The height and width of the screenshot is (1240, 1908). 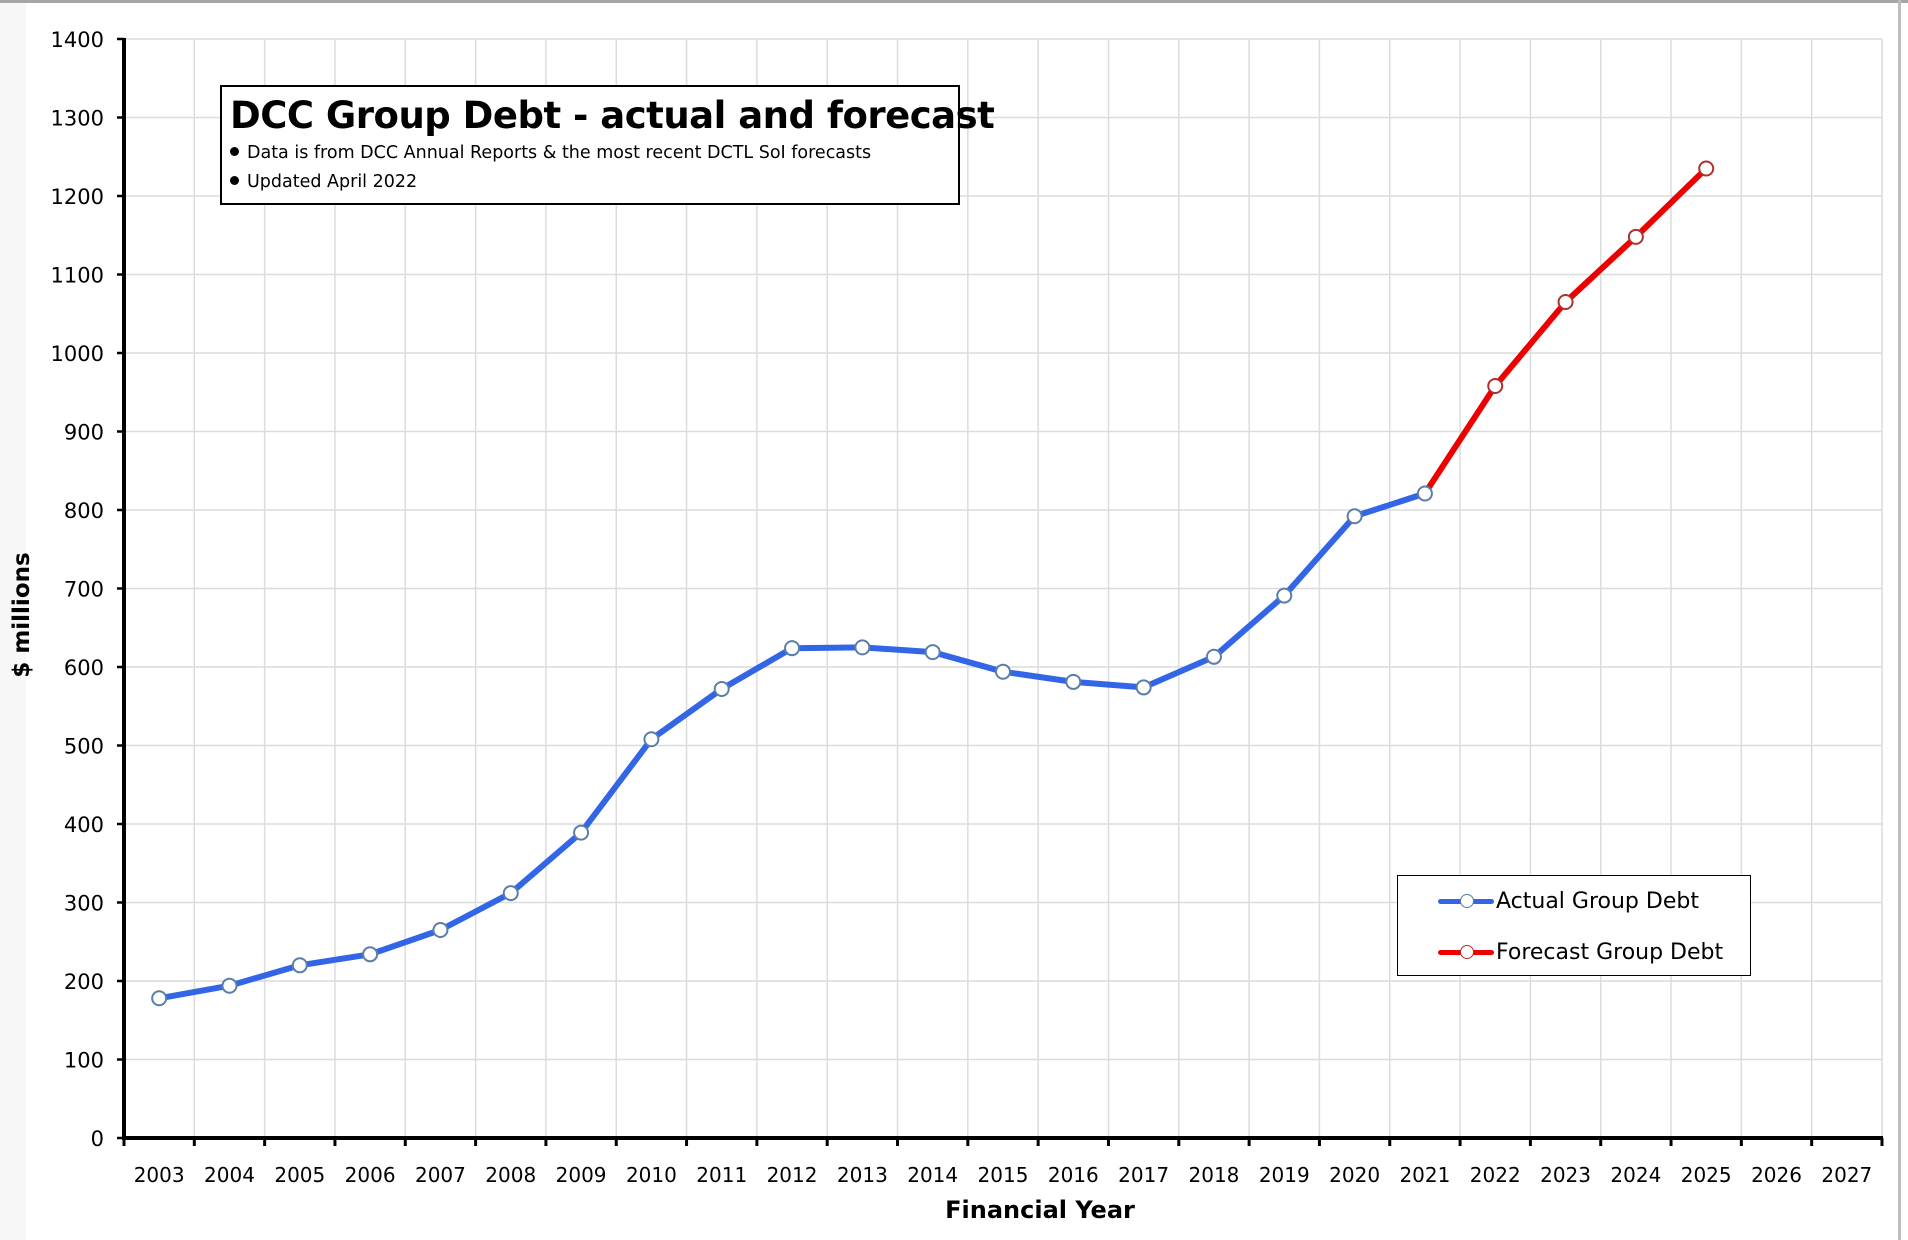 I want to click on window-top-border, so click(x=954, y=1).